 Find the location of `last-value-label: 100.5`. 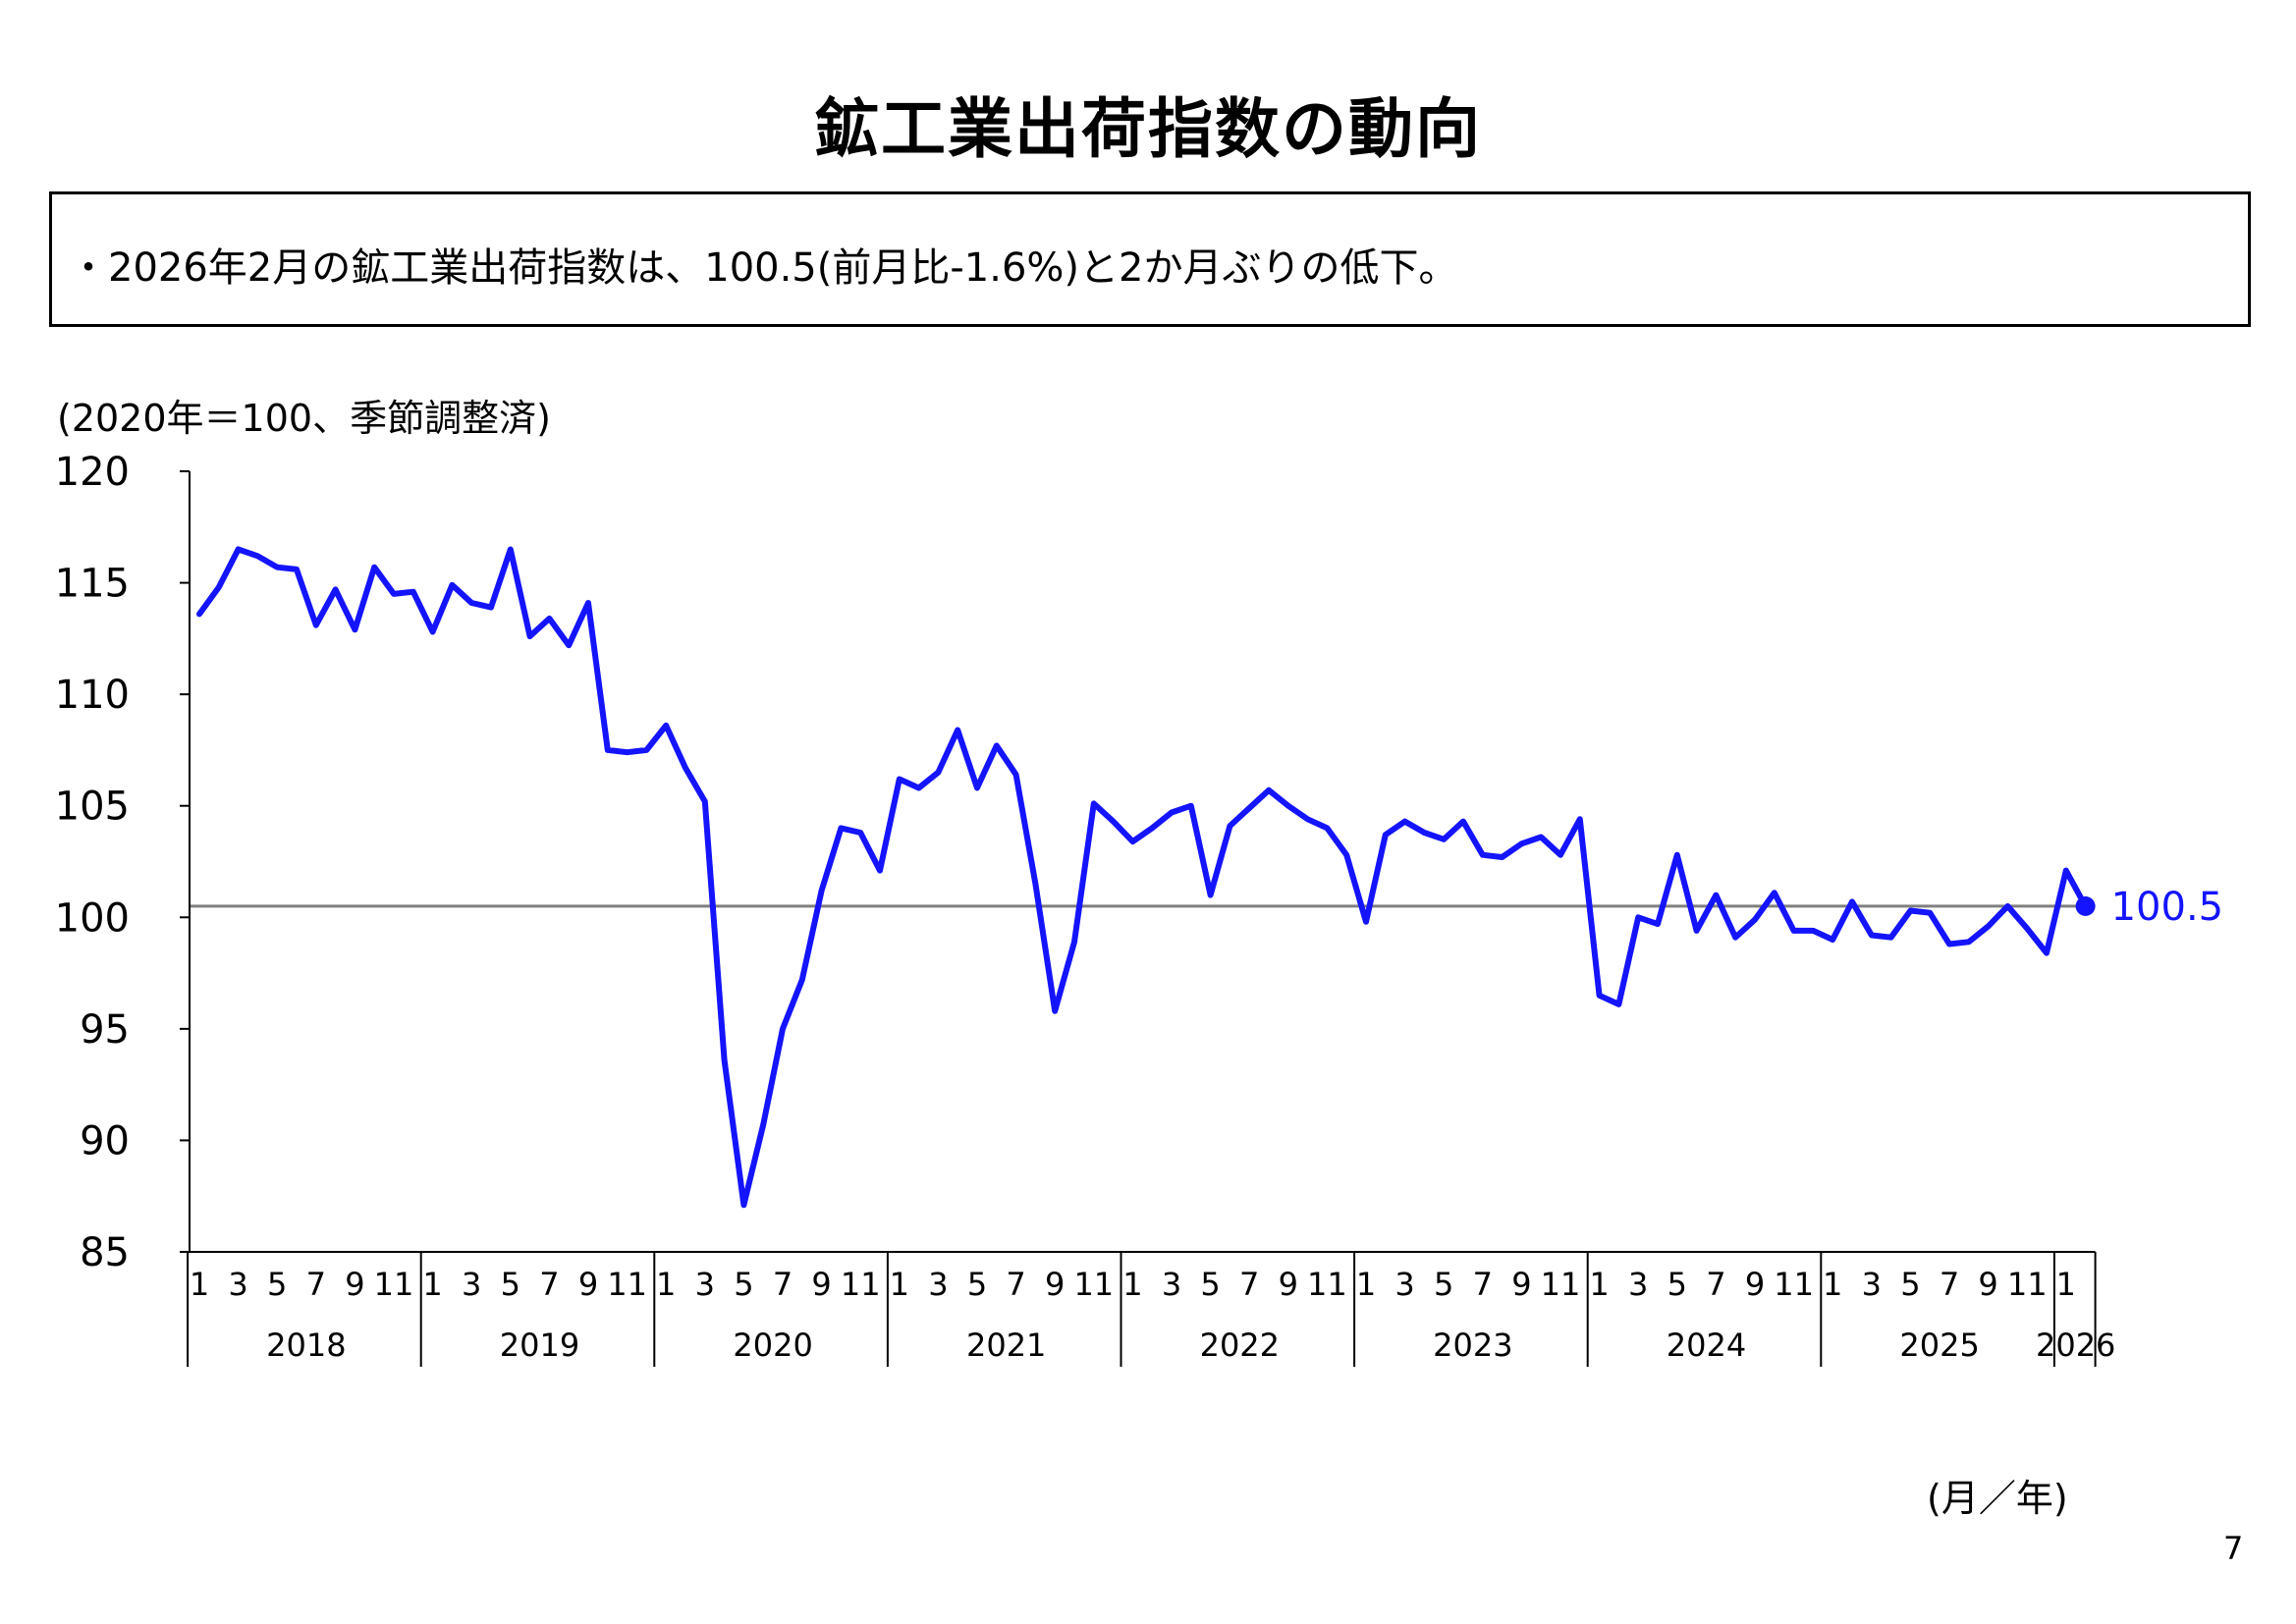

last-value-label: 100.5 is located at coordinates (2167, 907).